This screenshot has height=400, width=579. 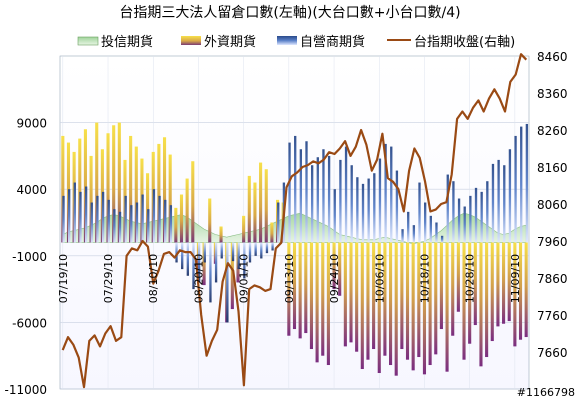 What do you see at coordinates (552, 168) in the screenshot?
I see `right-tick-label: 8160` at bounding box center [552, 168].